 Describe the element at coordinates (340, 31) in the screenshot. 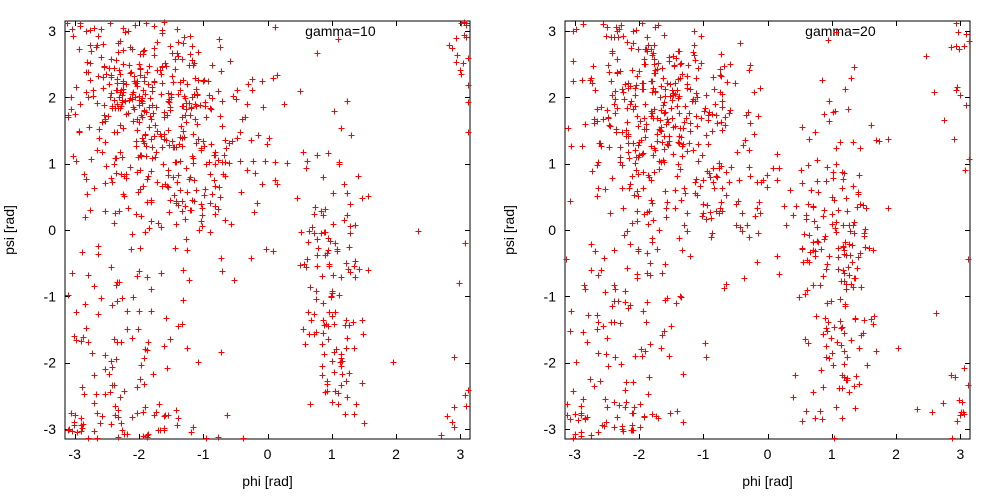

I see `key-label: gamma=10` at that location.